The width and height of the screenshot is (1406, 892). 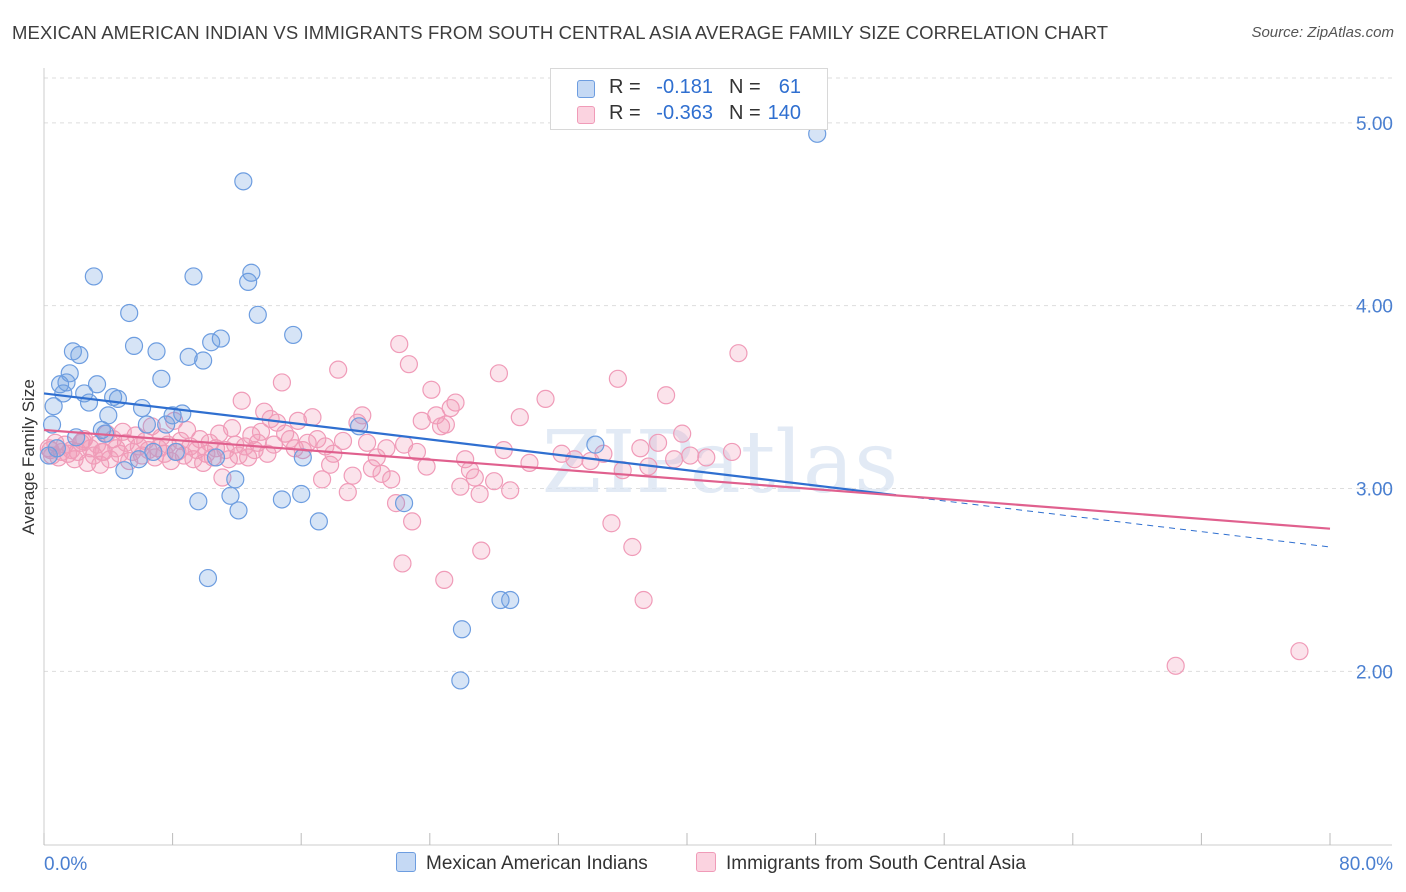 I want to click on y-tick-label: 4.00, so click(x=1374, y=307).